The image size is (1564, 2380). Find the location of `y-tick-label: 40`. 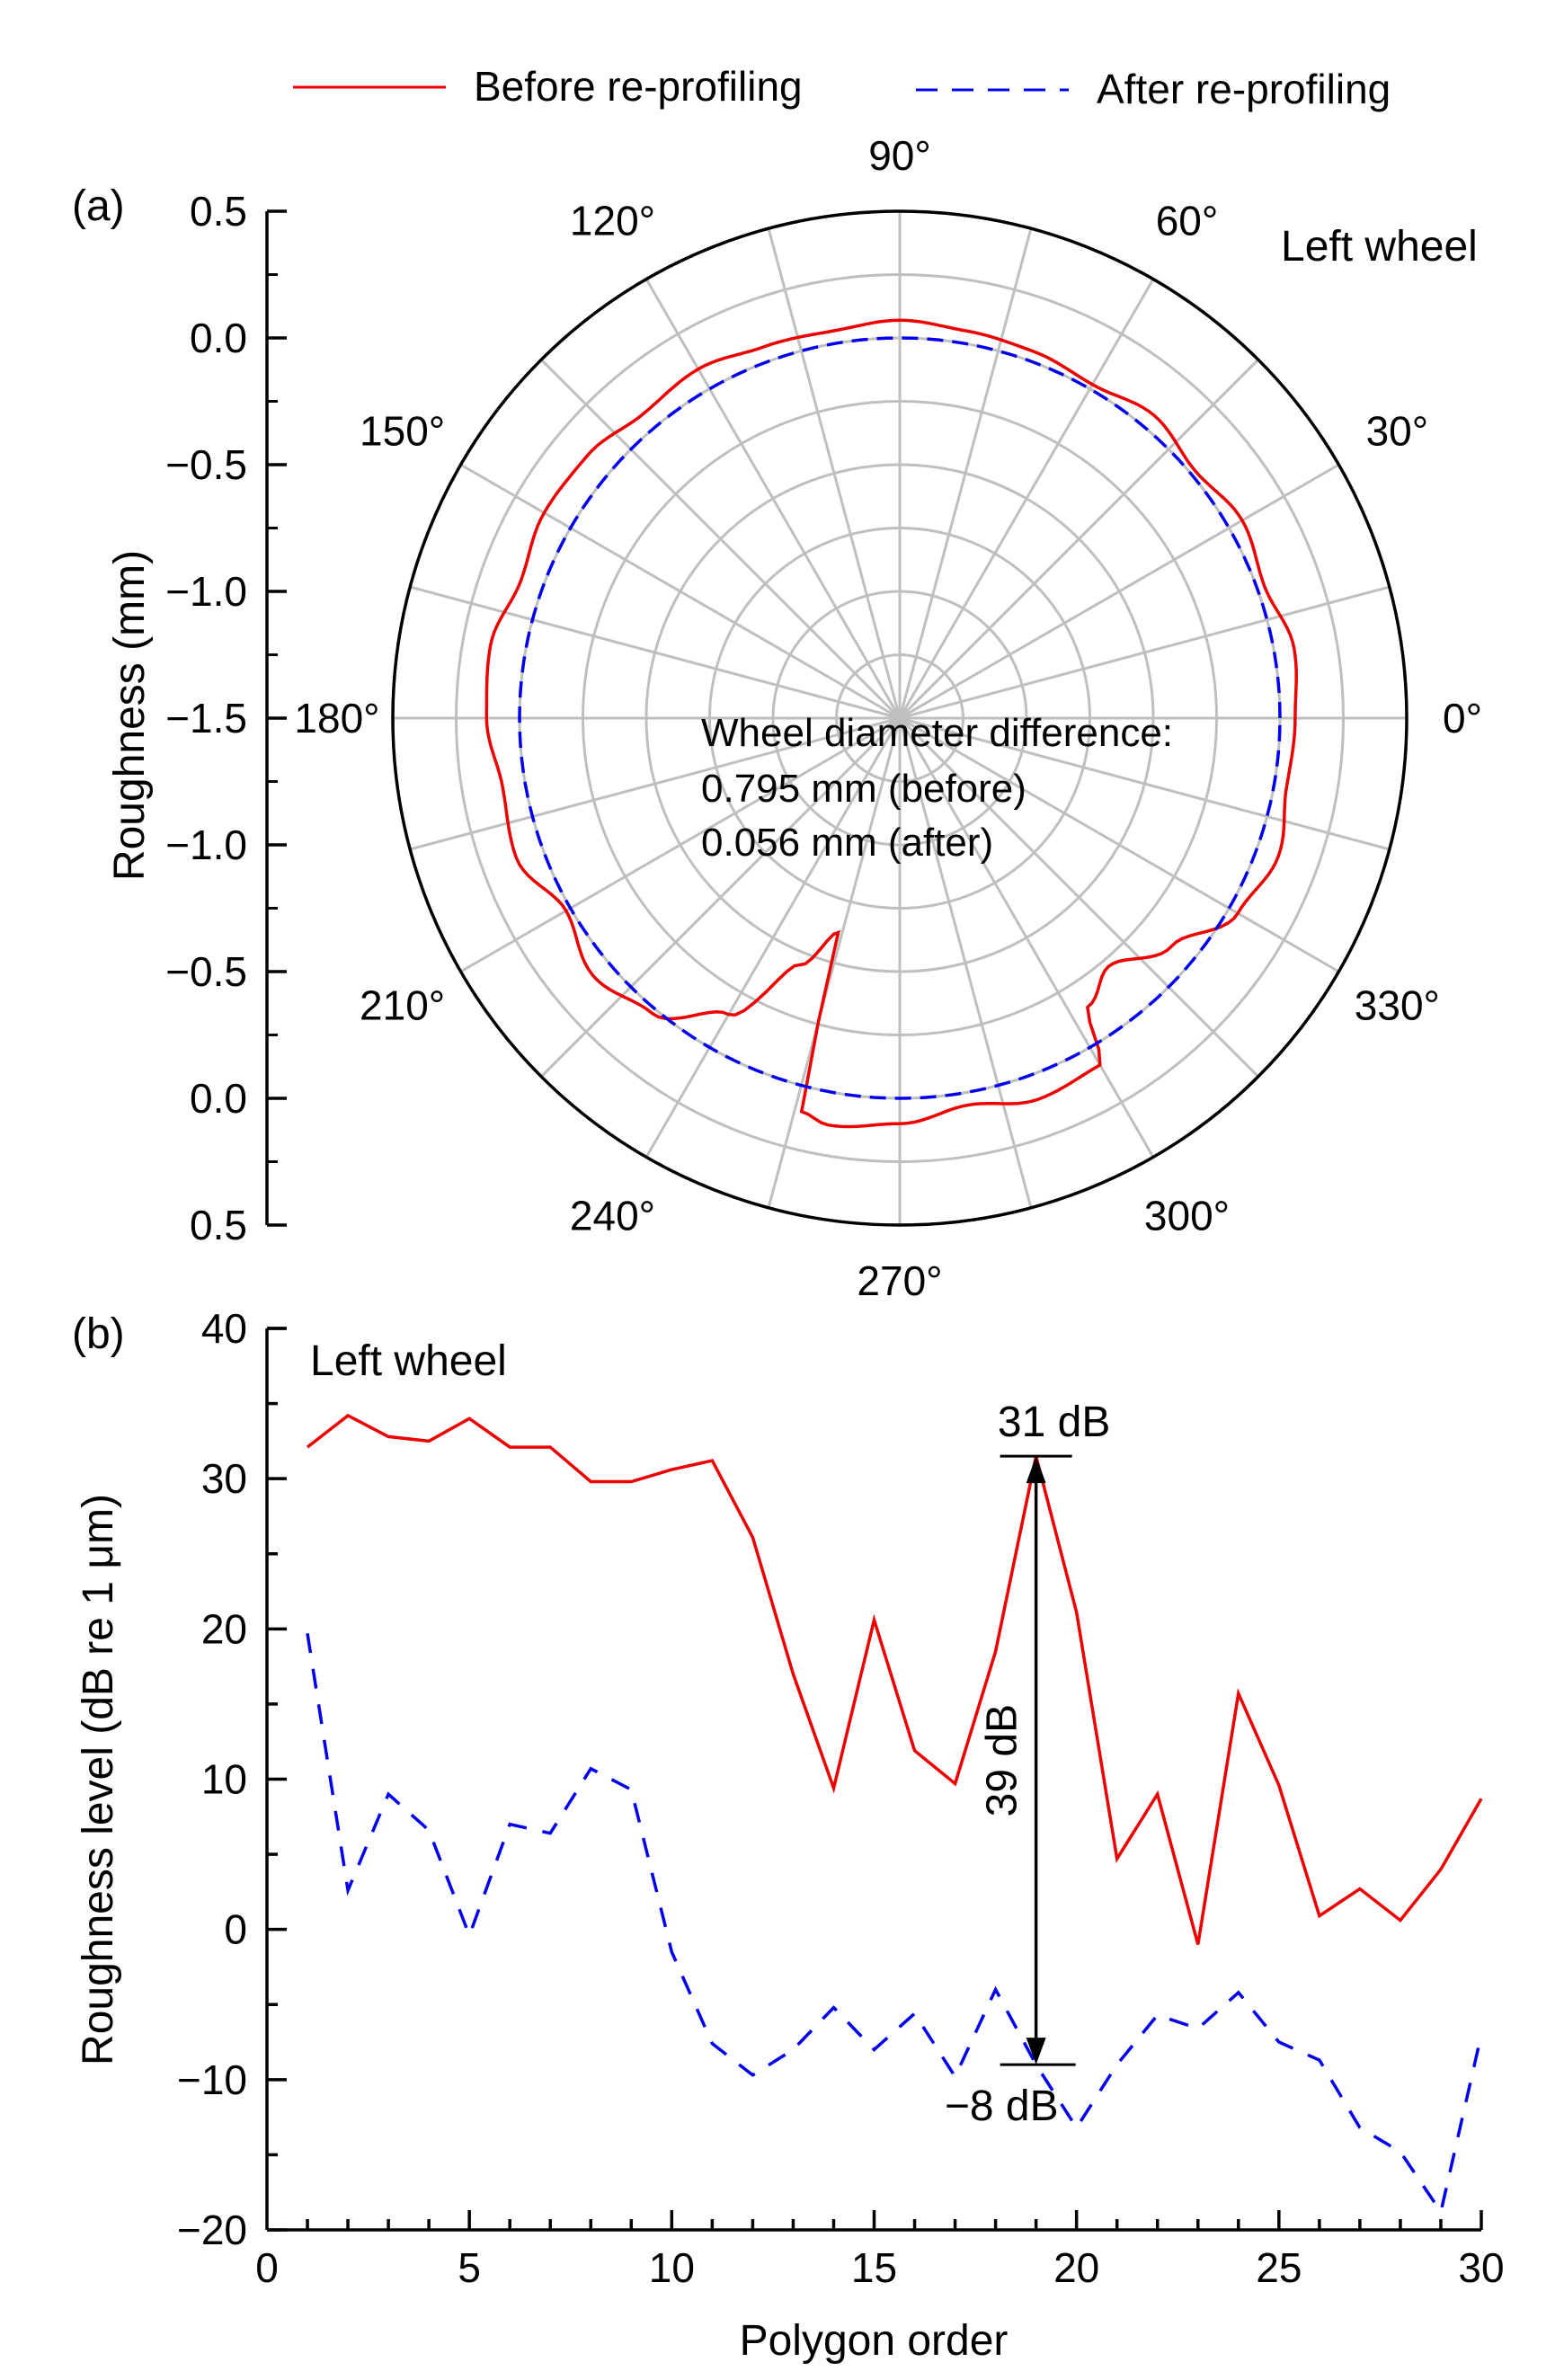

y-tick-label: 40 is located at coordinates (224, 1328).